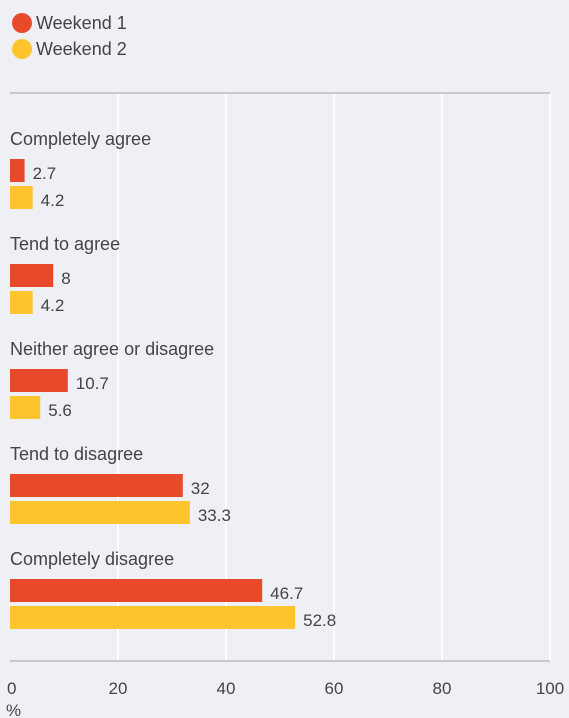  I want to click on value-label-weekend-1: 10.7, so click(92, 383).